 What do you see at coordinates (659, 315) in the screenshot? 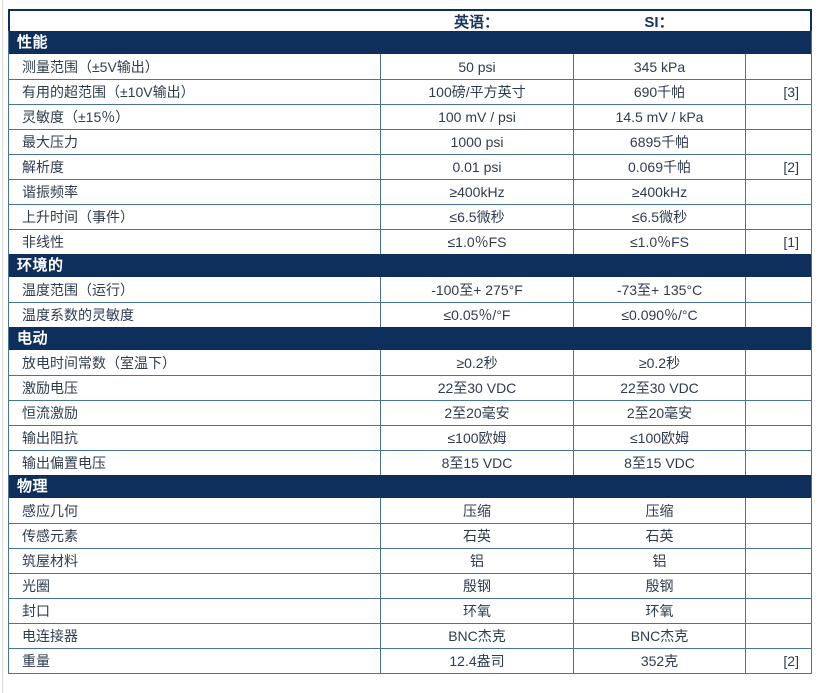
I see `si-value-cell: ≤0.090％/°C` at bounding box center [659, 315].